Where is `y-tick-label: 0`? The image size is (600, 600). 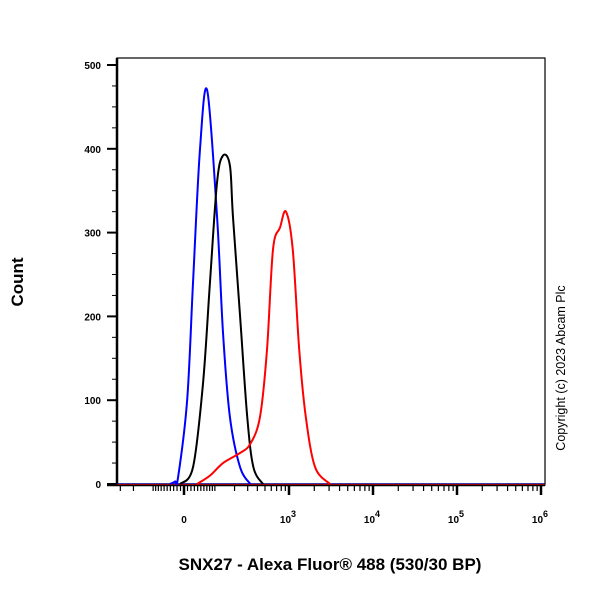
y-tick-label: 0 is located at coordinates (98, 485).